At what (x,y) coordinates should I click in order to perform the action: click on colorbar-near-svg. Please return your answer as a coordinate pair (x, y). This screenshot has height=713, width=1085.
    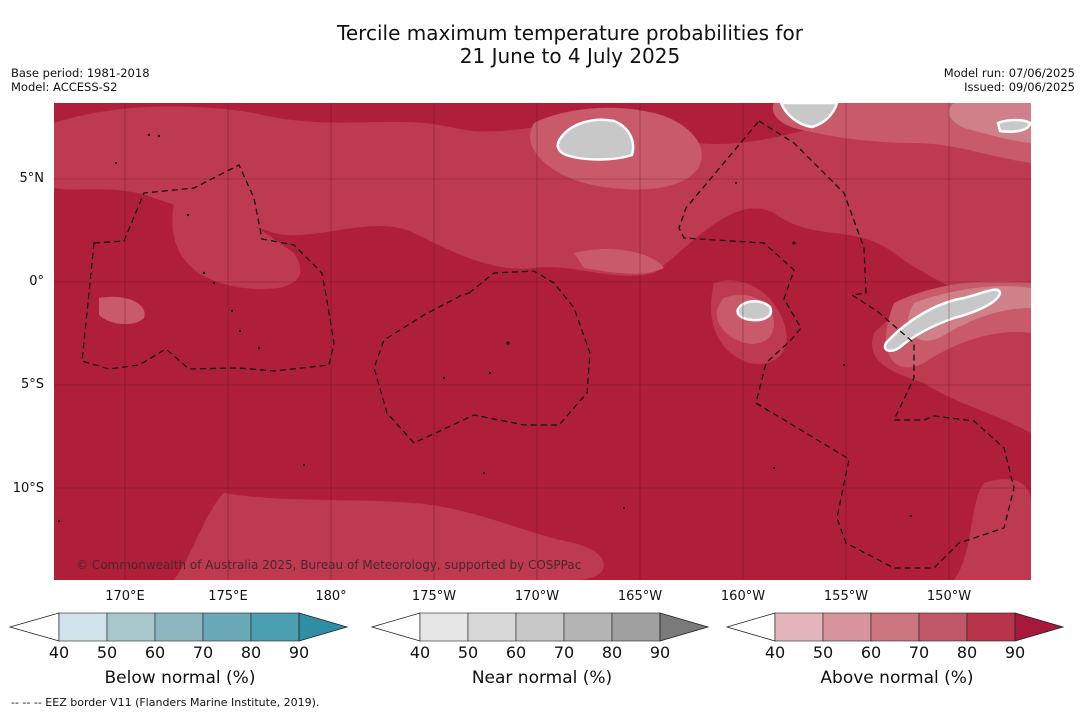
    Looking at the image, I should click on (540, 627).